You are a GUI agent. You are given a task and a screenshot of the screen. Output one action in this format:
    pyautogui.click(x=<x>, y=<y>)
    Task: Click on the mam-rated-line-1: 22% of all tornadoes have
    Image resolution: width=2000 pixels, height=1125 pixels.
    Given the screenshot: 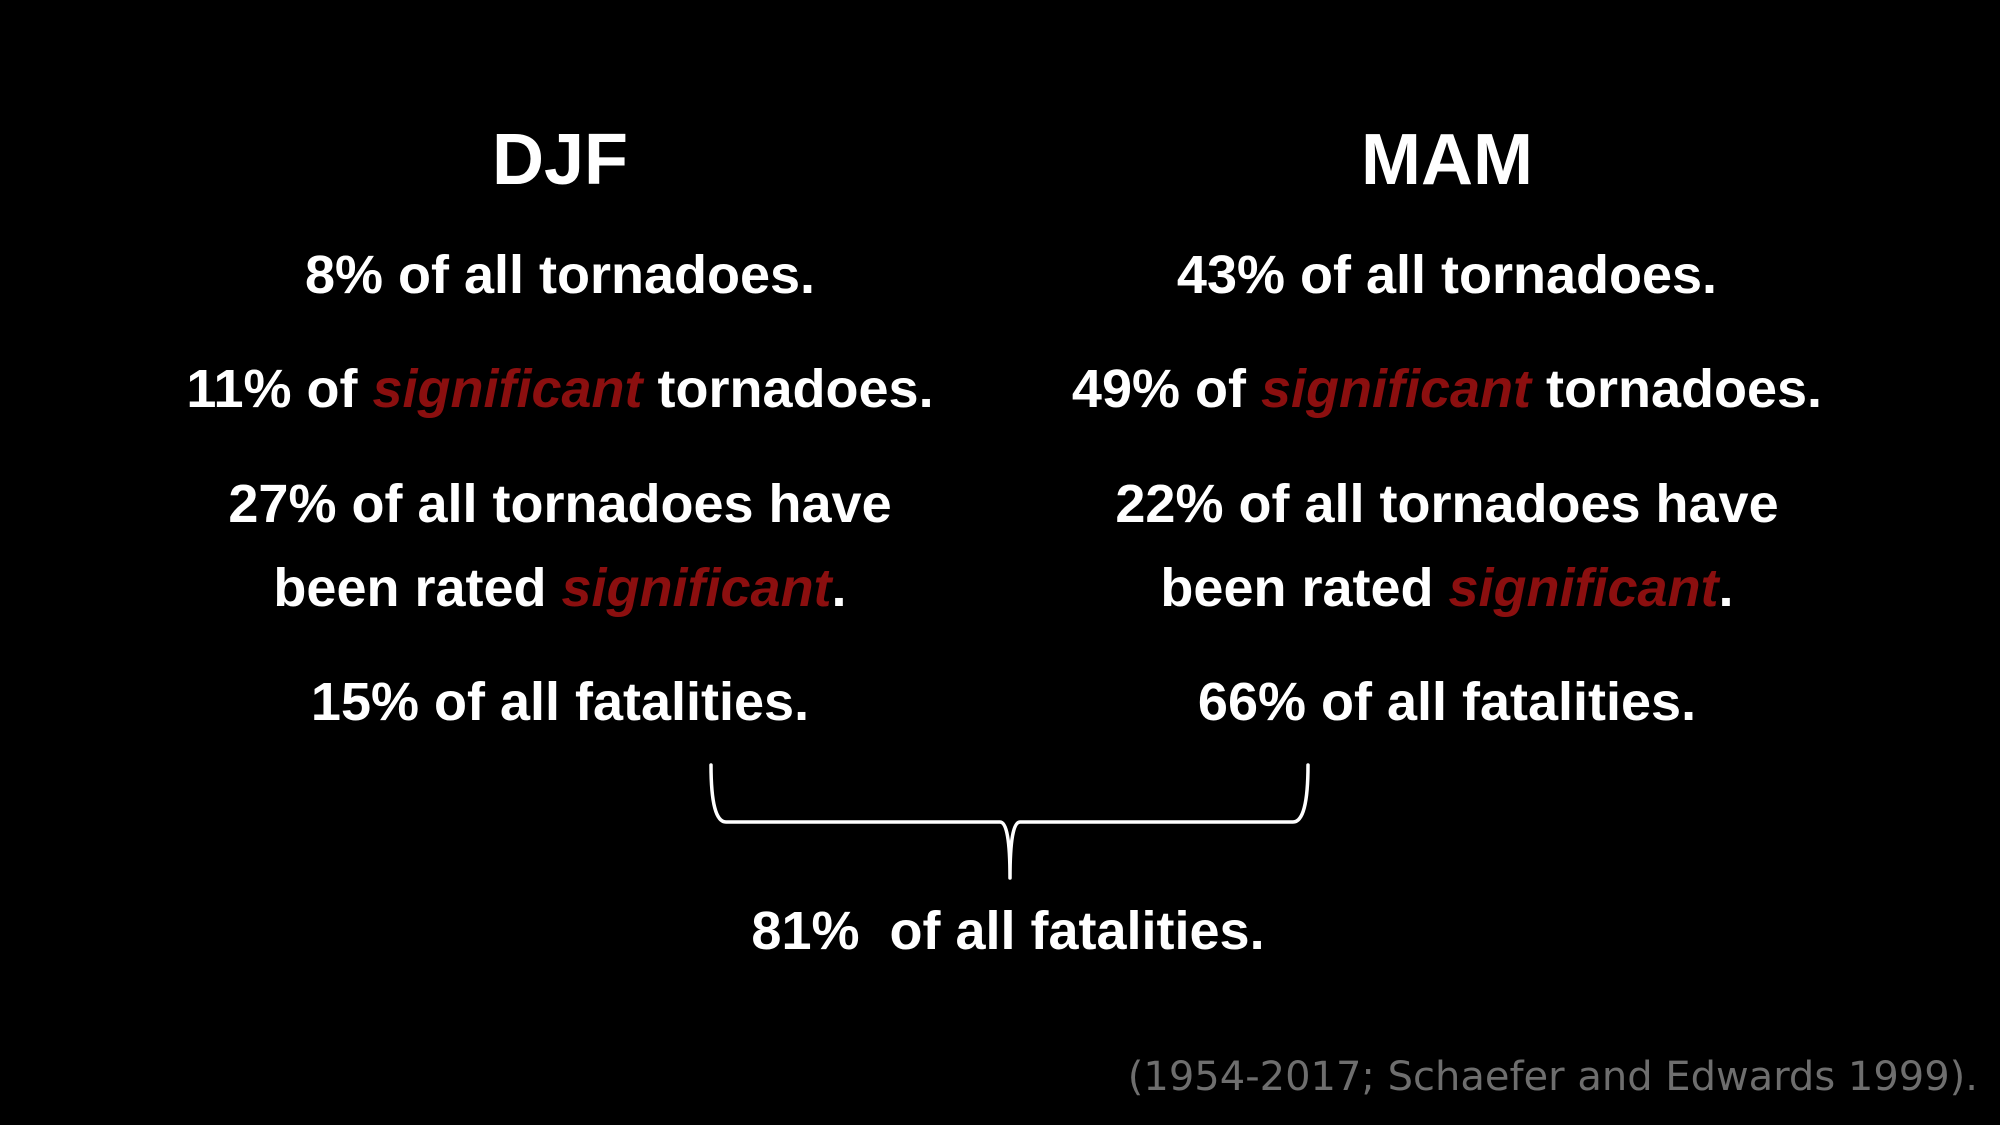 What is the action you would take?
    pyautogui.click(x=1447, y=504)
    